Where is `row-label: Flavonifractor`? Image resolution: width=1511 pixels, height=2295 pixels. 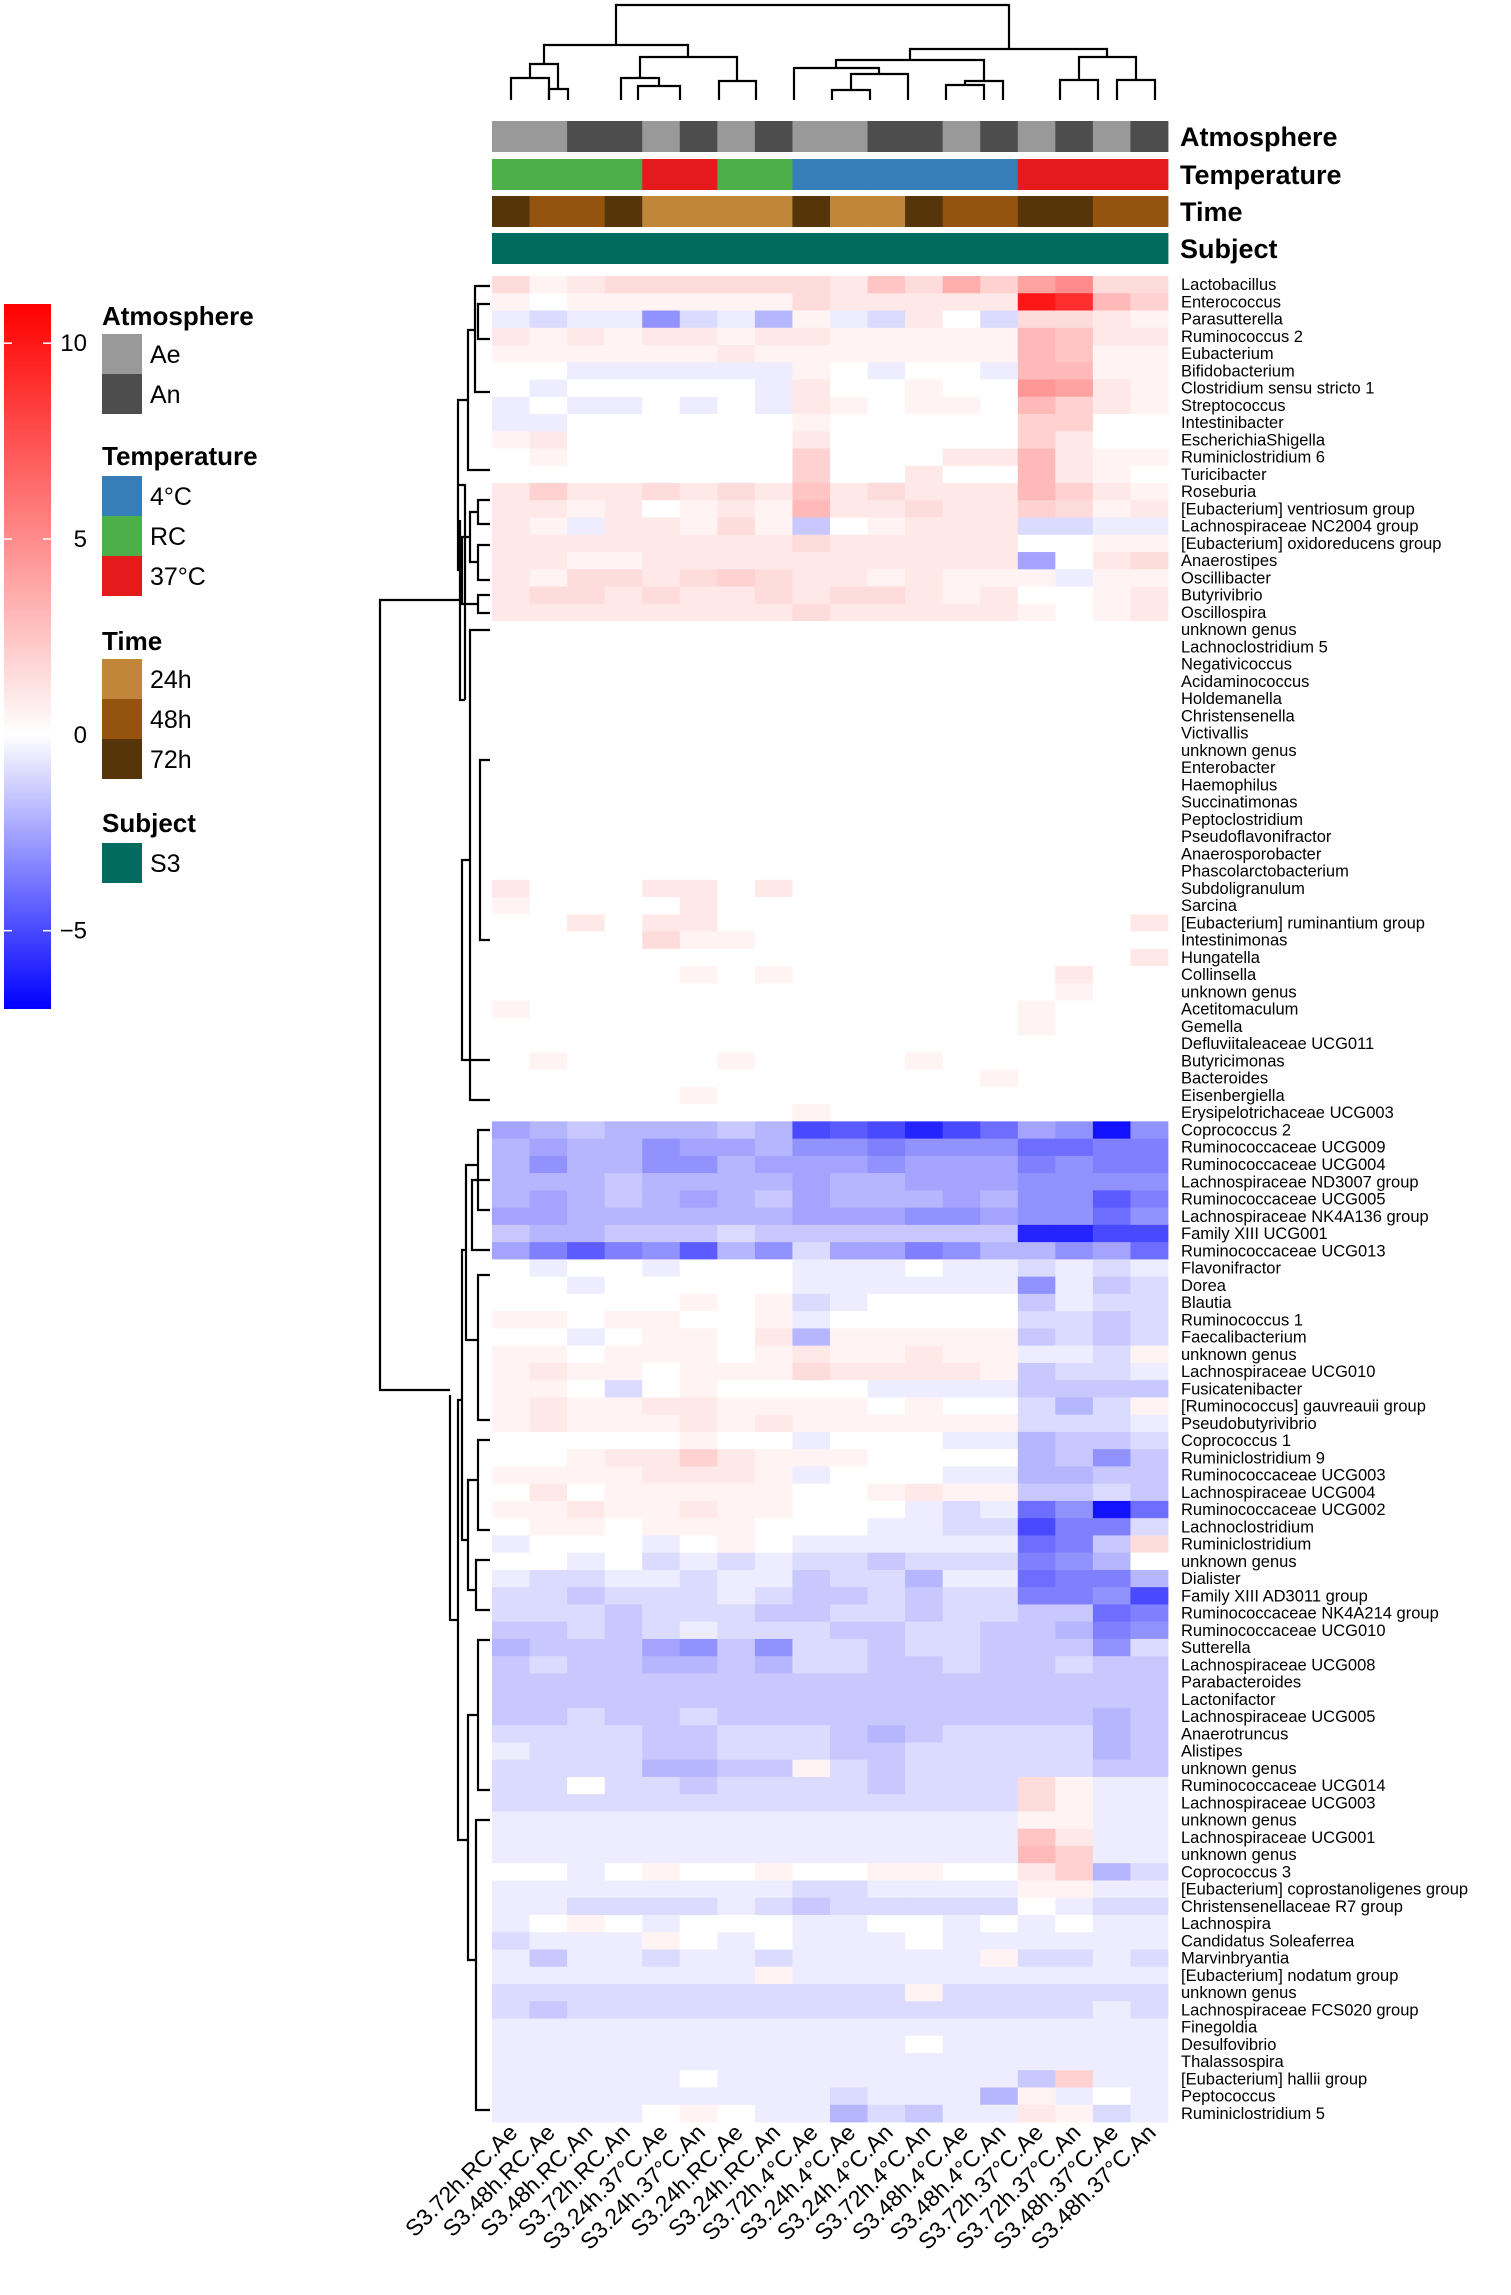
row-label: Flavonifractor is located at coordinates (1231, 1269).